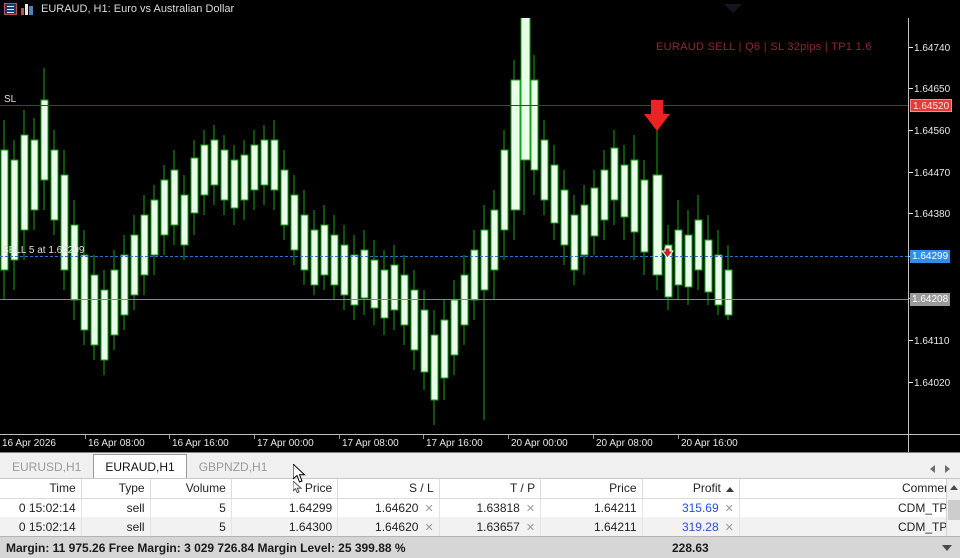  I want to click on cursor-icon, so click(297, 487).